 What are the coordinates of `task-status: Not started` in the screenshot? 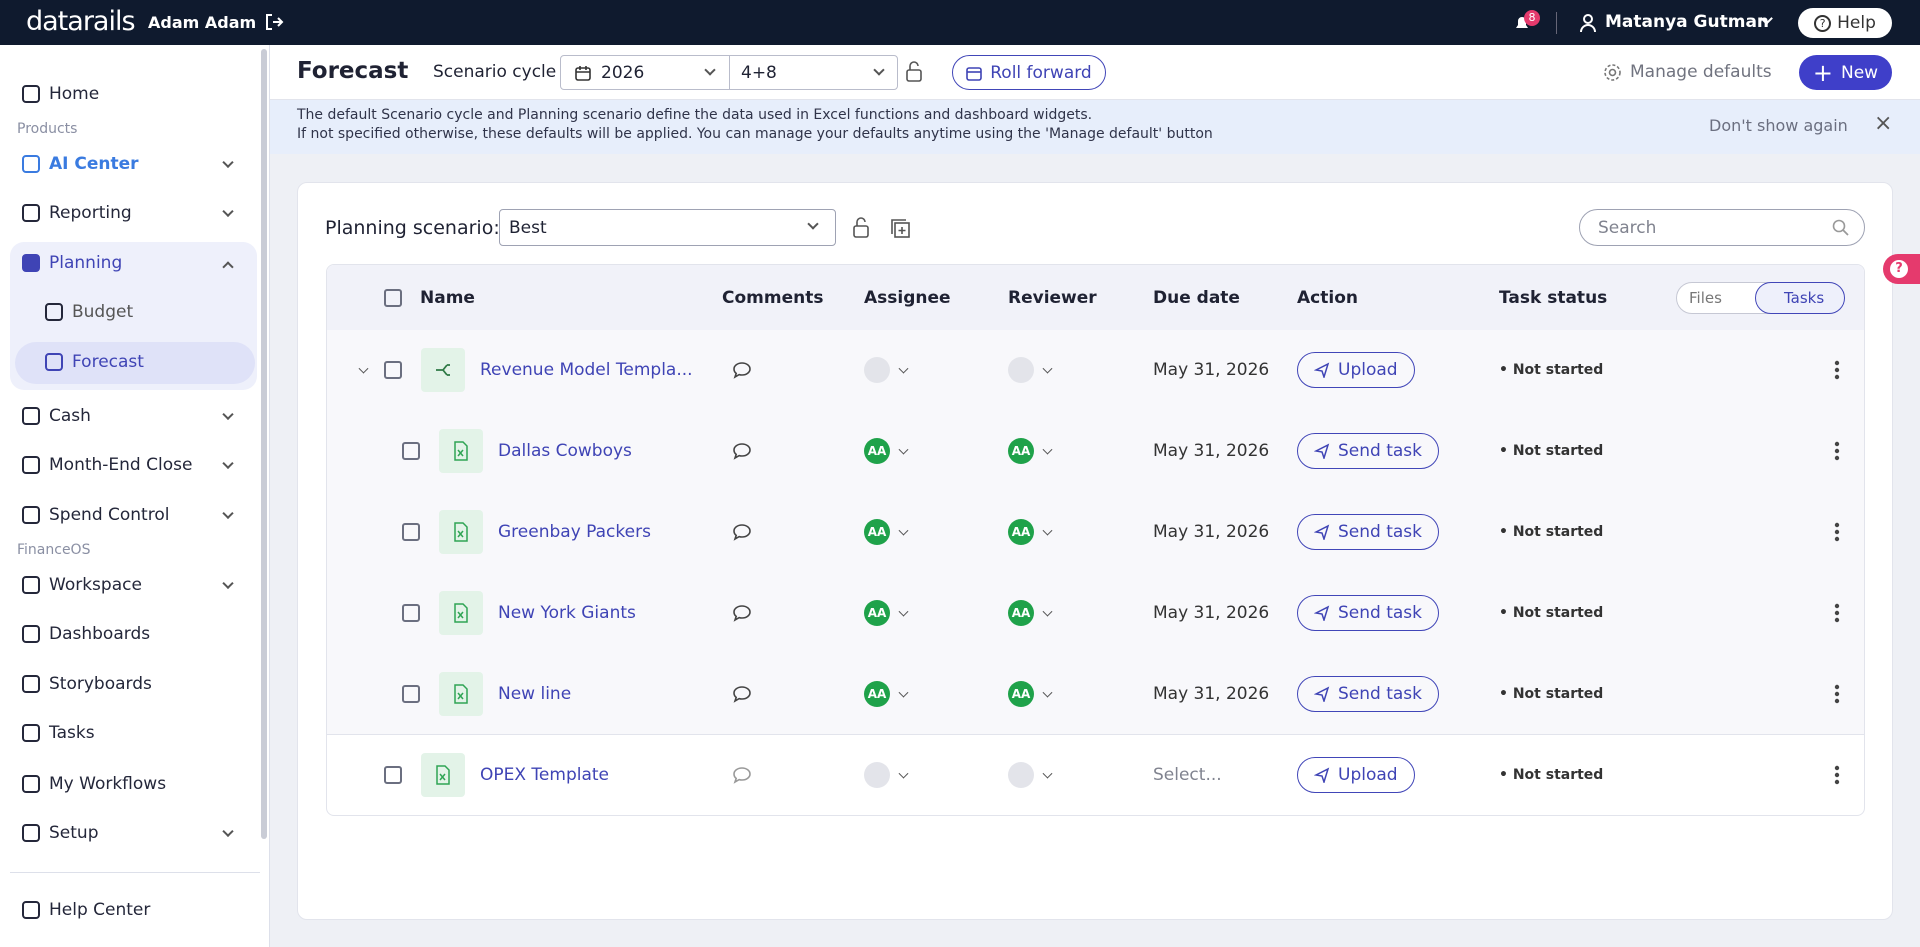 It's located at (1551, 370).